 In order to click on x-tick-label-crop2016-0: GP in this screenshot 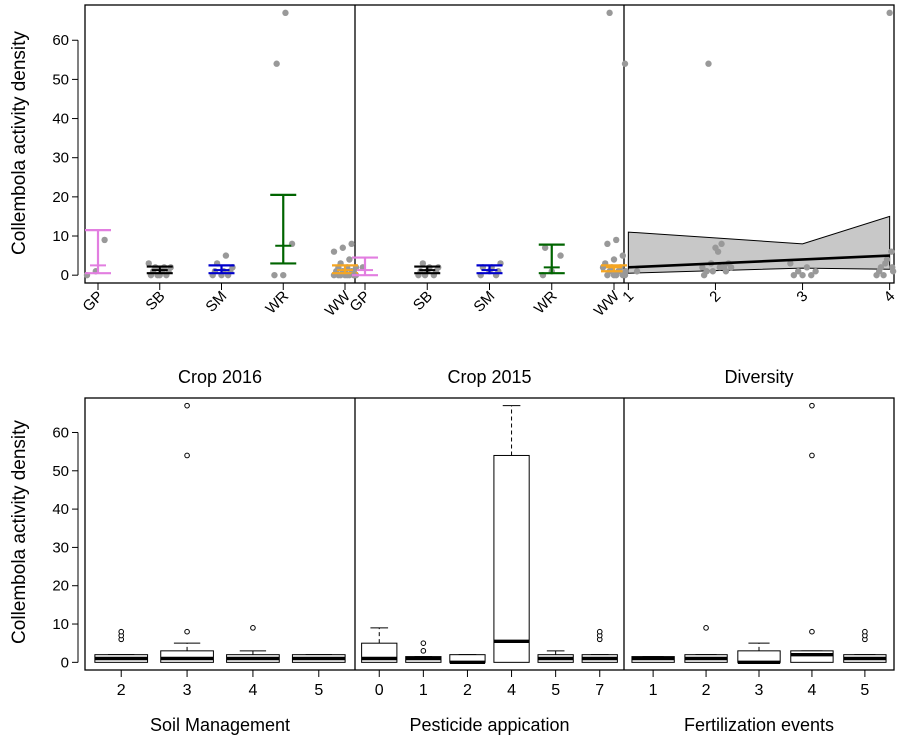, I will do `click(92, 301)`.